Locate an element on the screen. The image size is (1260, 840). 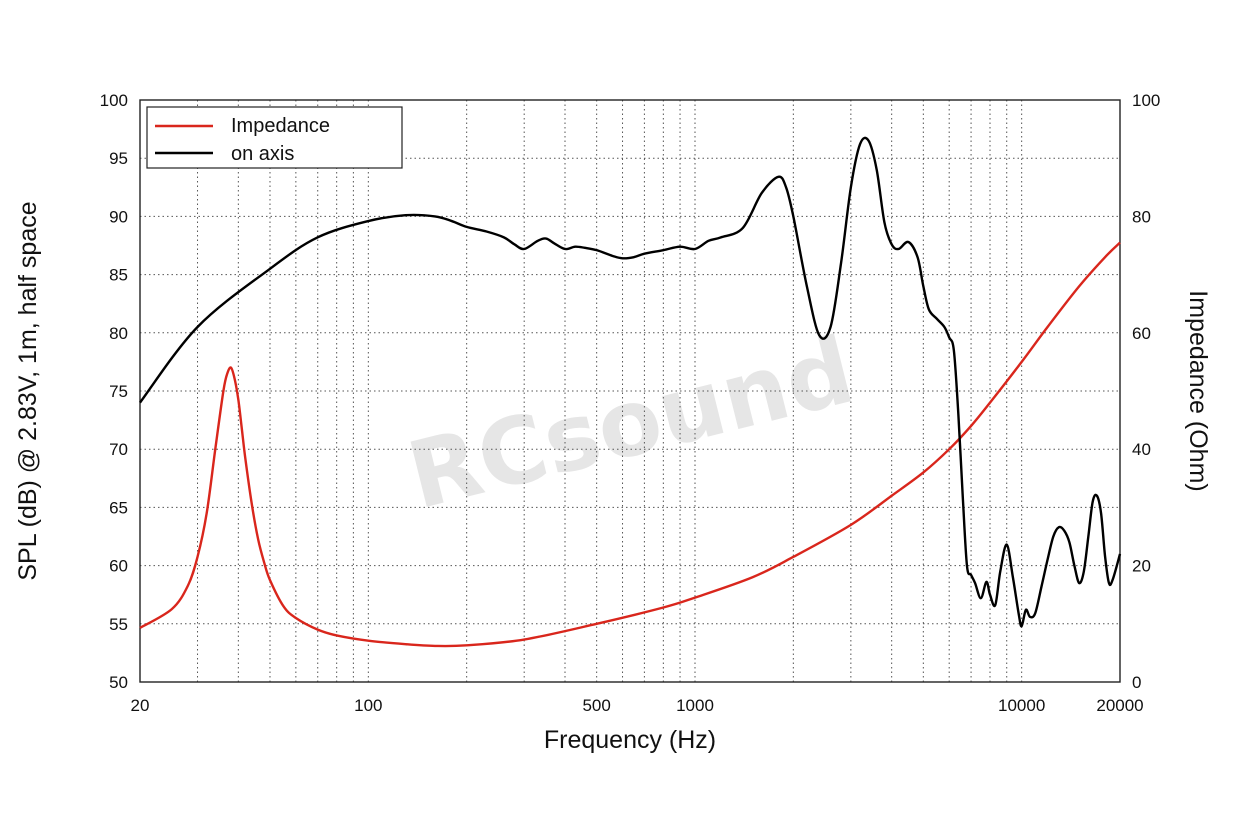
x-tick-label: 100 is located at coordinates (368, 705).